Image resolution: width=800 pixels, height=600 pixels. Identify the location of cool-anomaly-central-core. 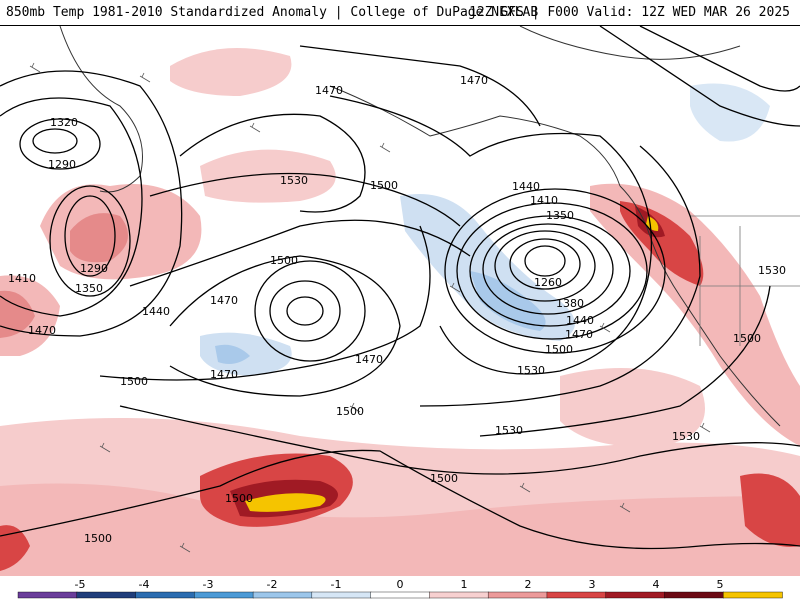
(232, 354).